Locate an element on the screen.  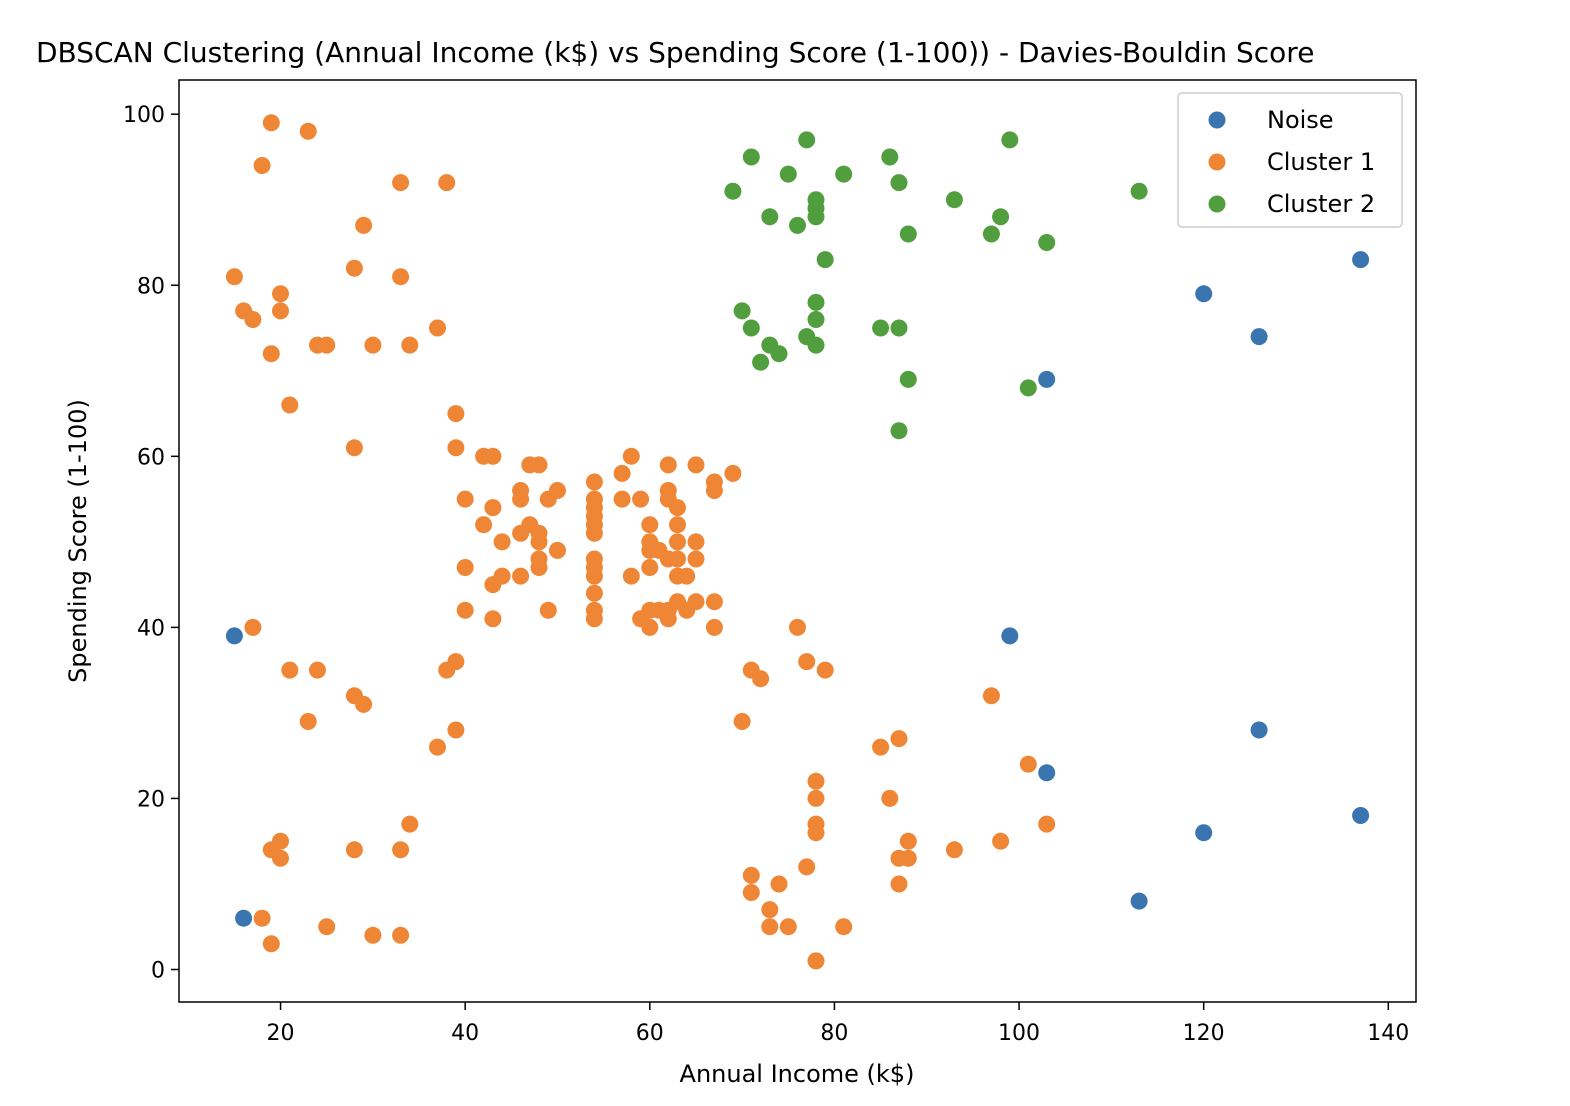
legend: Noise Cluster 1 Cluster 2 is located at coordinates (1290, 160).